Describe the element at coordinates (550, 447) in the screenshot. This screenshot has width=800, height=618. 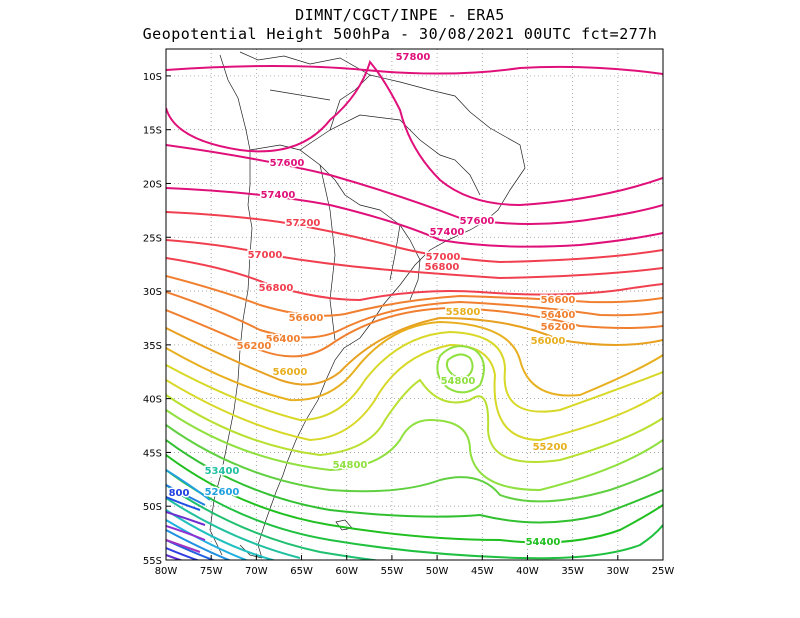
I see `contour-label: 55200` at that location.